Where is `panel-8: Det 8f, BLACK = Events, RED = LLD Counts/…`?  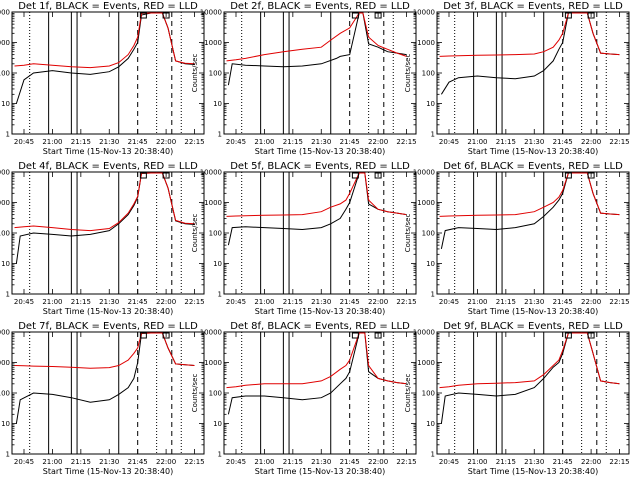 panel-8: Det 8f, BLACK = Events, RED = LLD Counts/… is located at coordinates (304, 398).